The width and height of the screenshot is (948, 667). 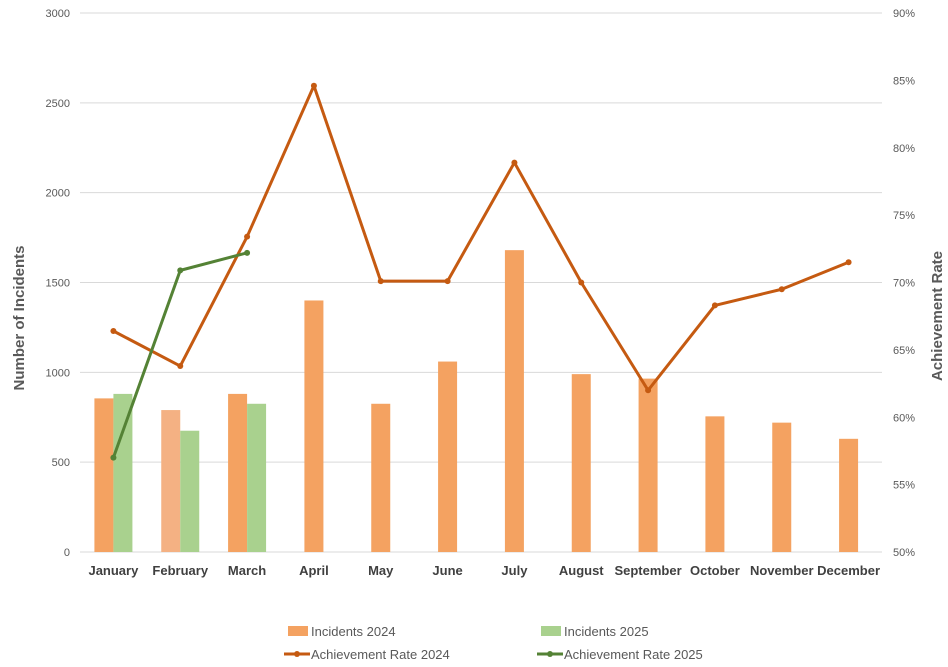 What do you see at coordinates (904, 553) in the screenshot?
I see `right-tick-label: 50%` at bounding box center [904, 553].